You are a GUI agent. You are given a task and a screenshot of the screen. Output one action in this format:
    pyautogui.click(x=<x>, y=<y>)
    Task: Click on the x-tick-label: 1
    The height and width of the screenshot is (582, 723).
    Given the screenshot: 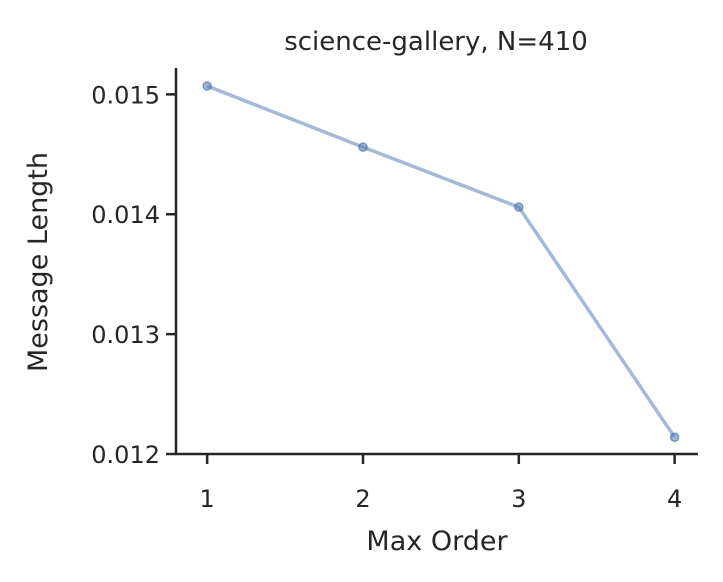 What is the action you would take?
    pyautogui.click(x=207, y=499)
    